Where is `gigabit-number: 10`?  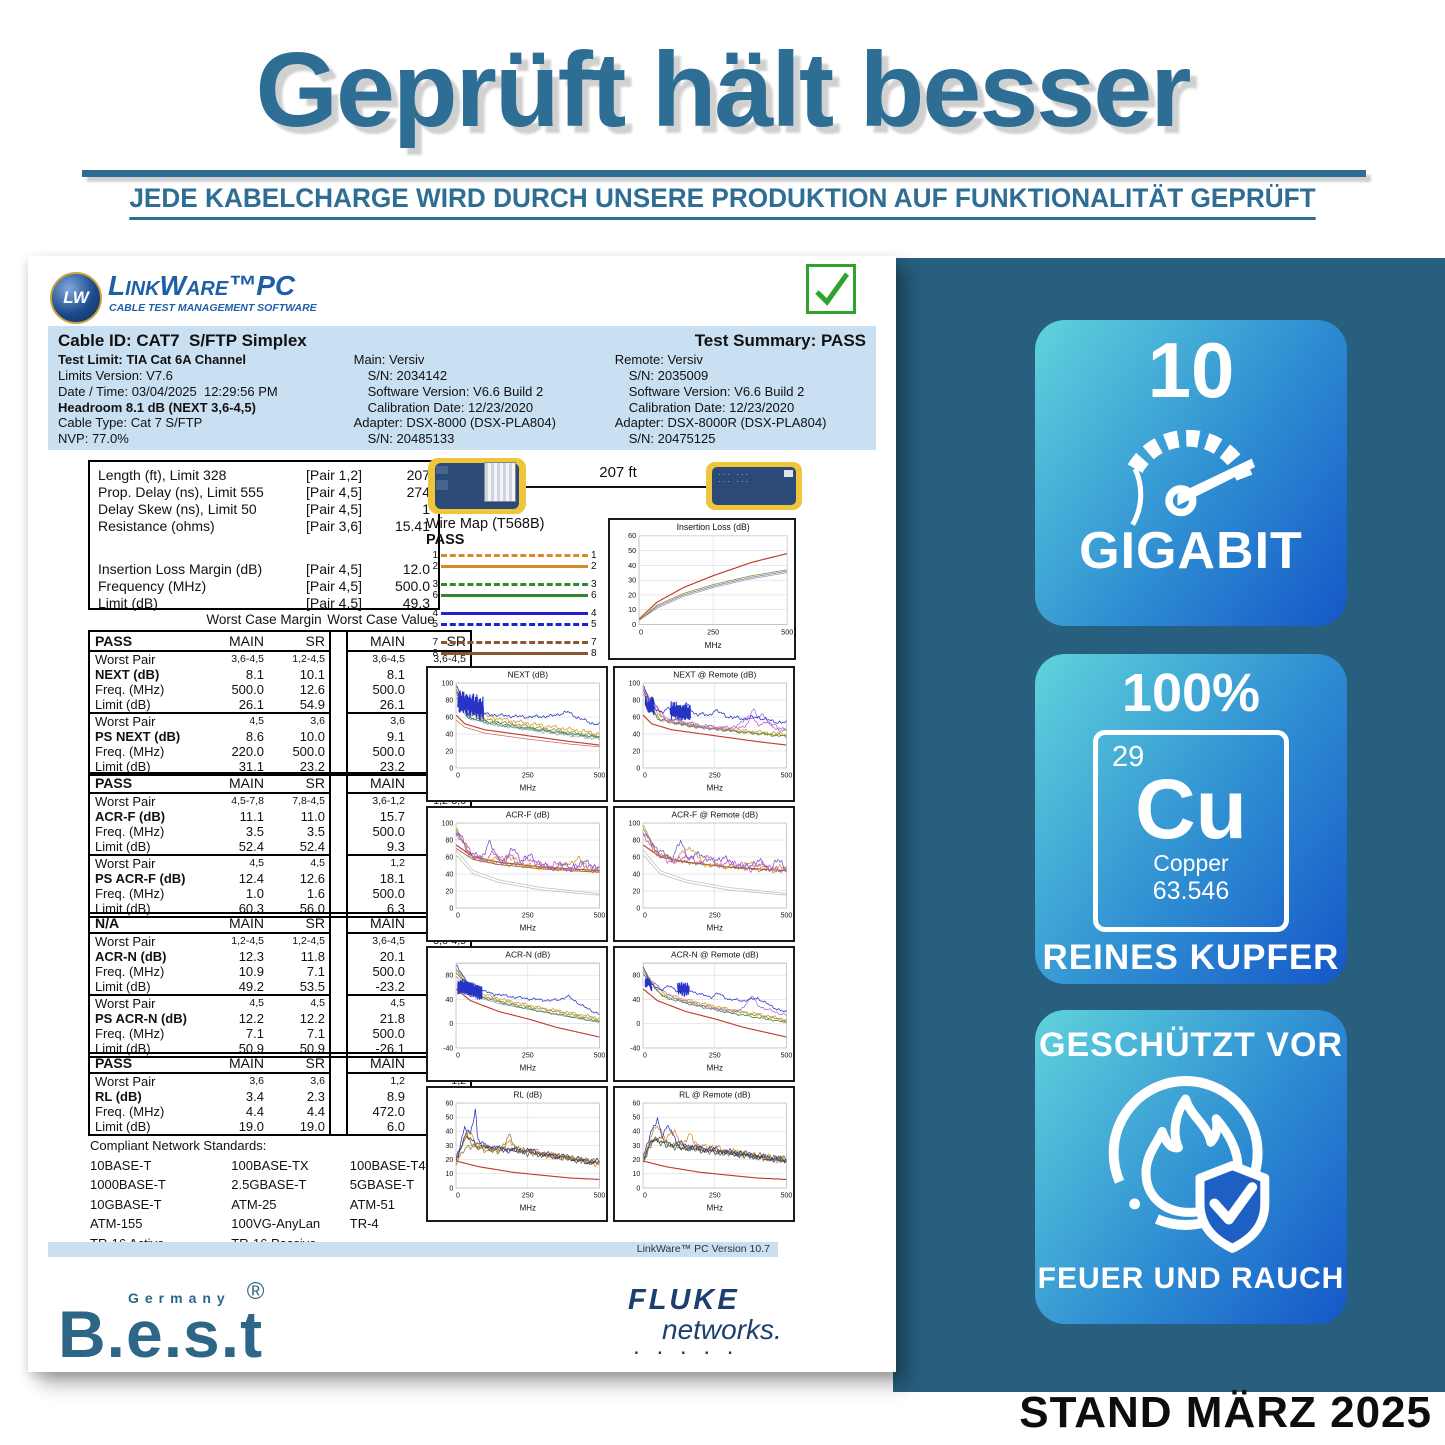
gigabit-number: 10 is located at coordinates (1191, 370).